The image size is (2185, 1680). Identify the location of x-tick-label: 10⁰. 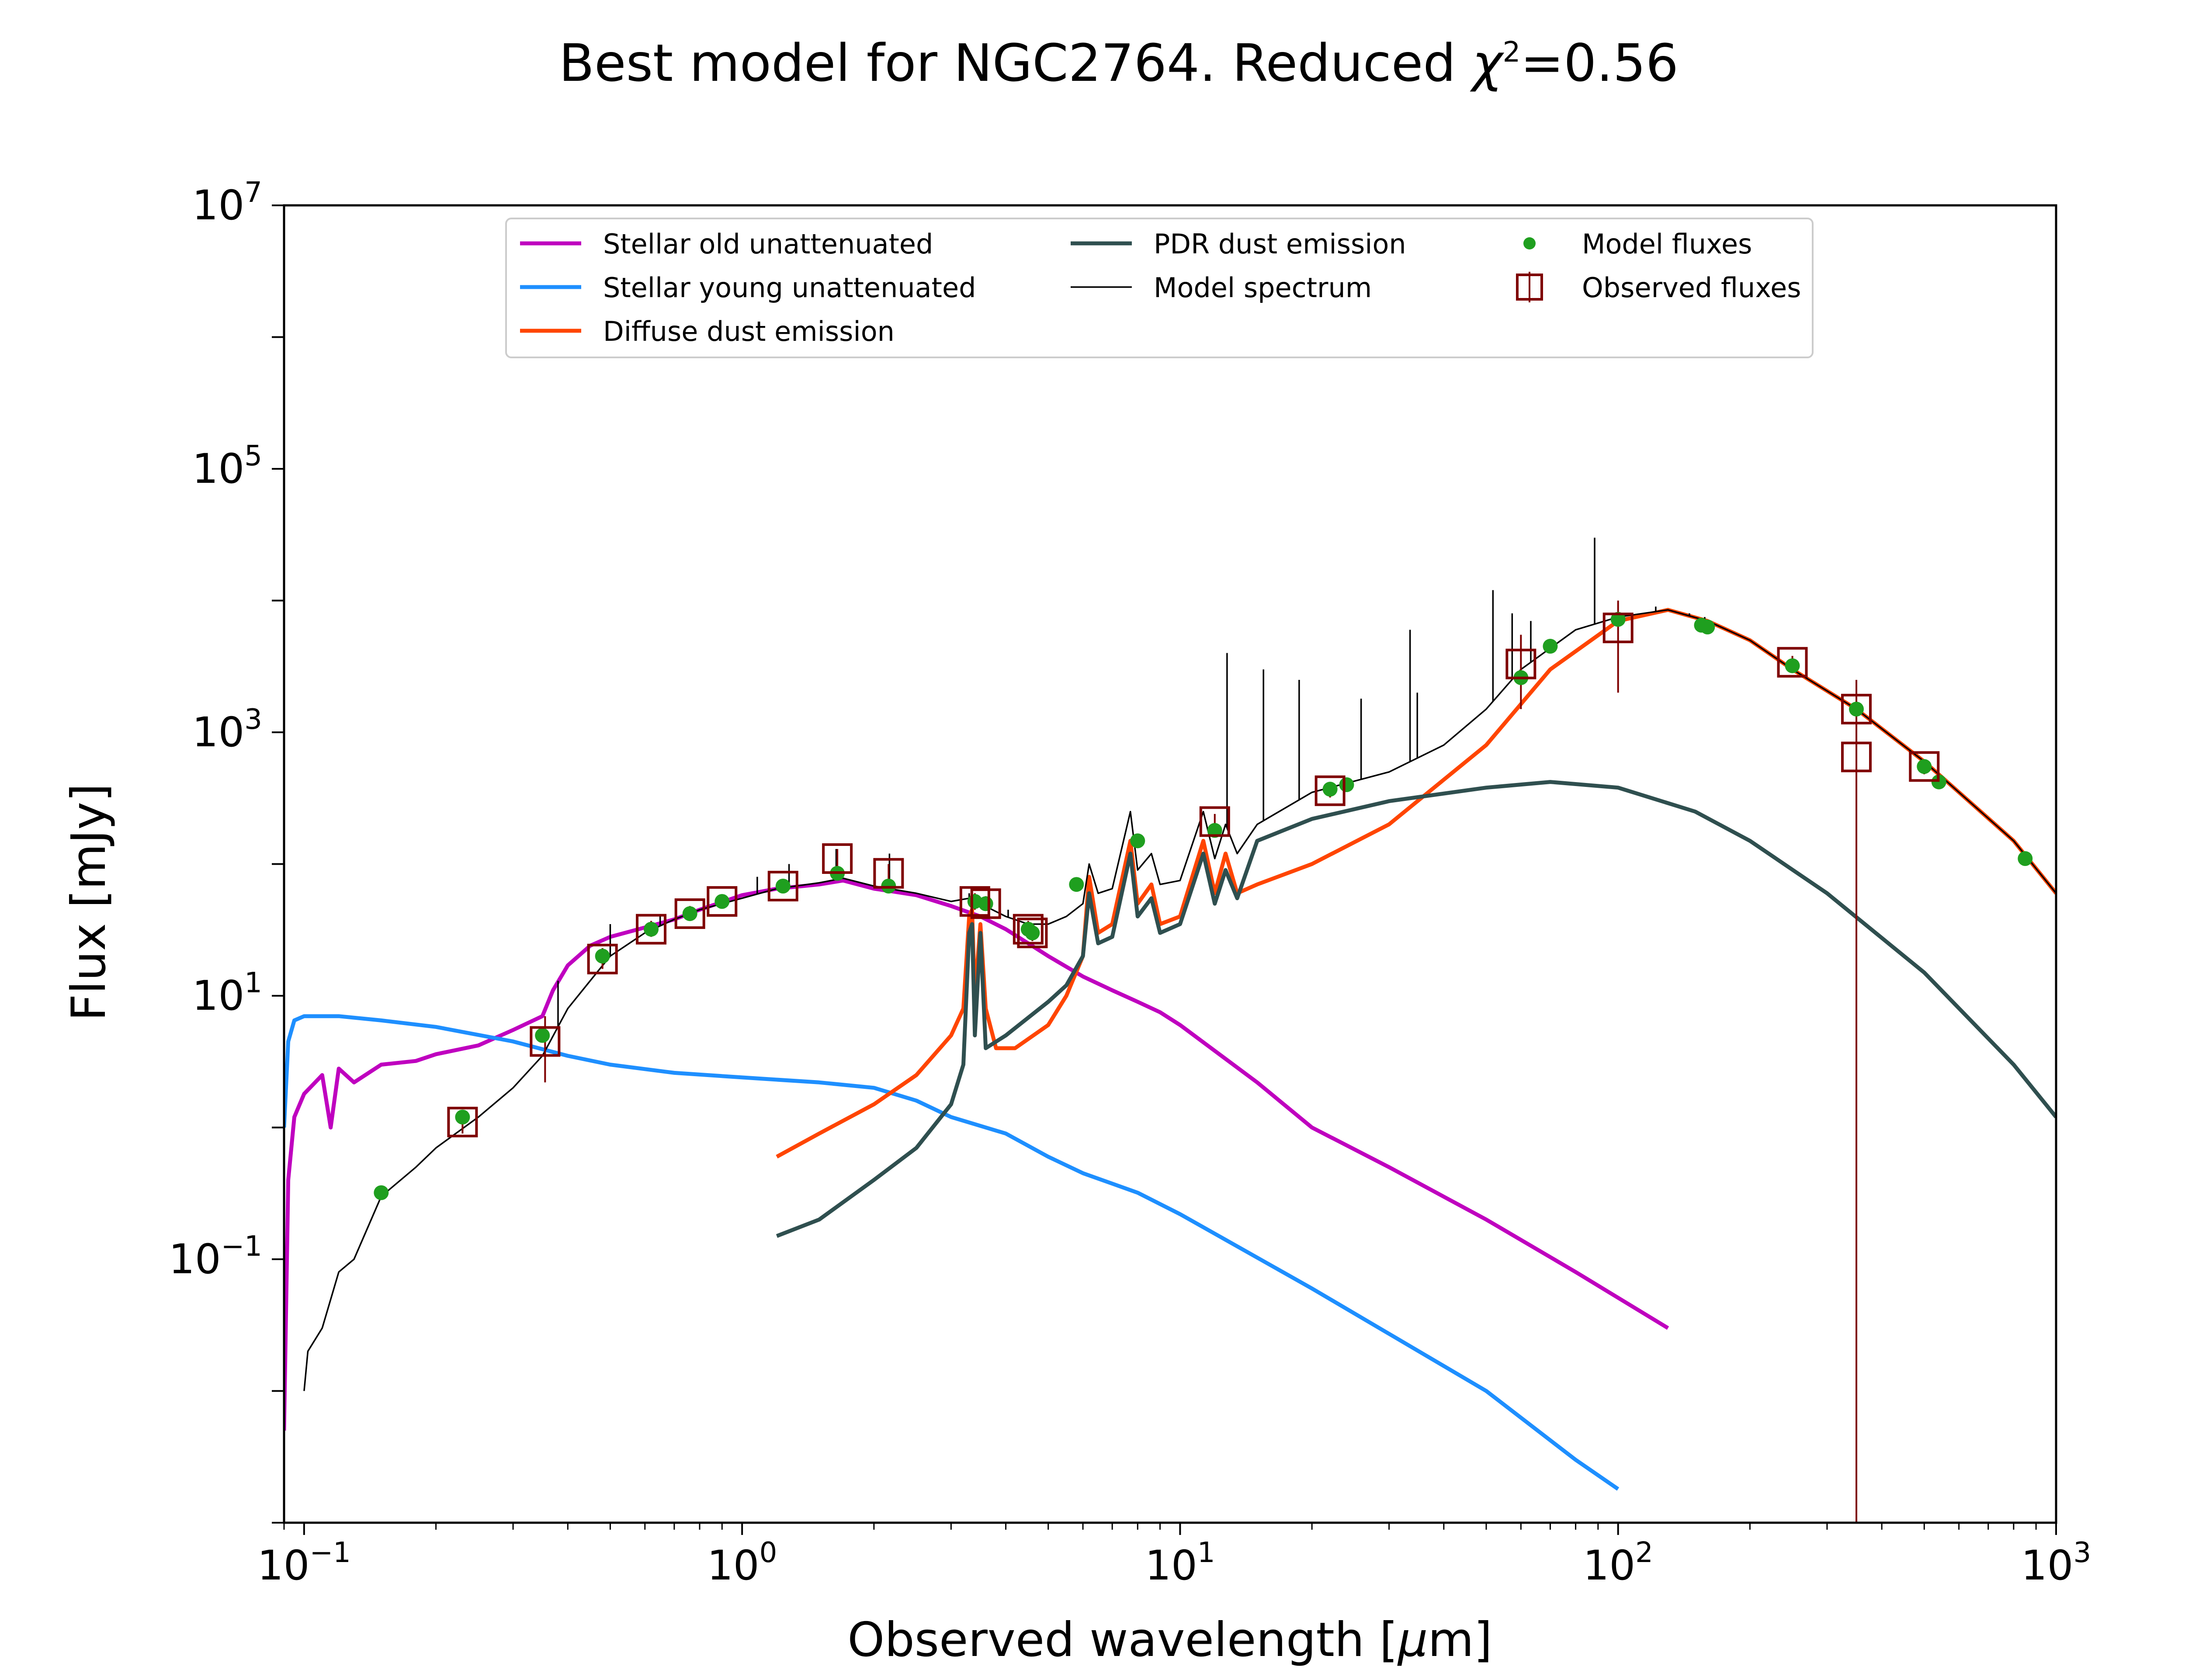
(742, 1563).